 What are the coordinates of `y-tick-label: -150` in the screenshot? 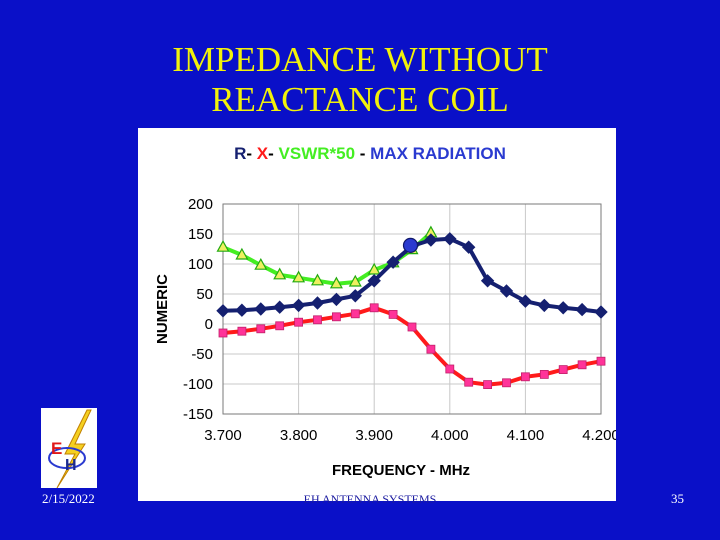 It's located at (198, 414).